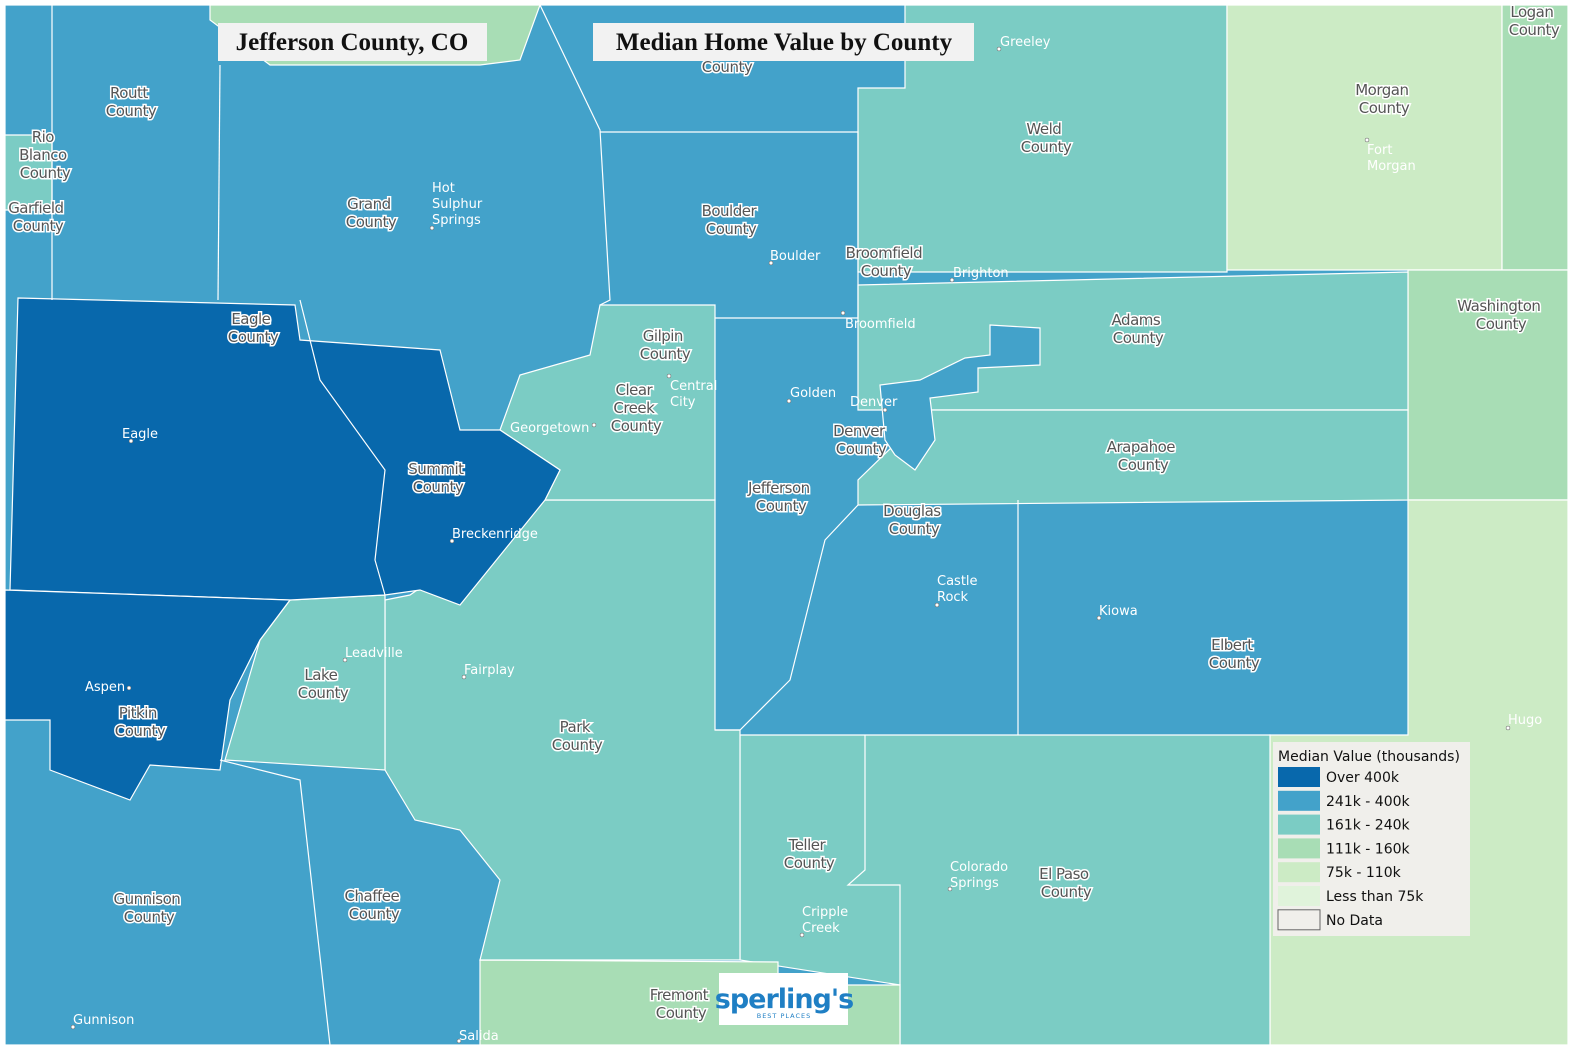  What do you see at coordinates (795, 256) in the screenshot?
I see `city-label: Boulder` at bounding box center [795, 256].